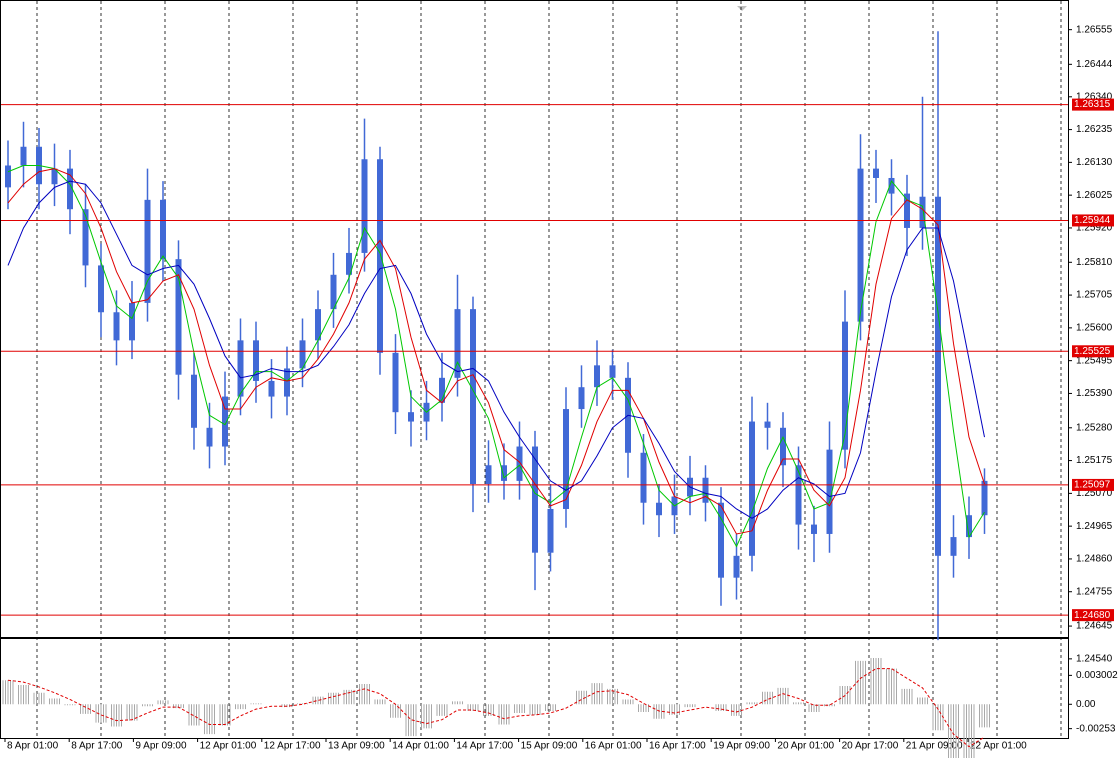  I want to click on y-tick-label: 1.25495, so click(1094, 360).